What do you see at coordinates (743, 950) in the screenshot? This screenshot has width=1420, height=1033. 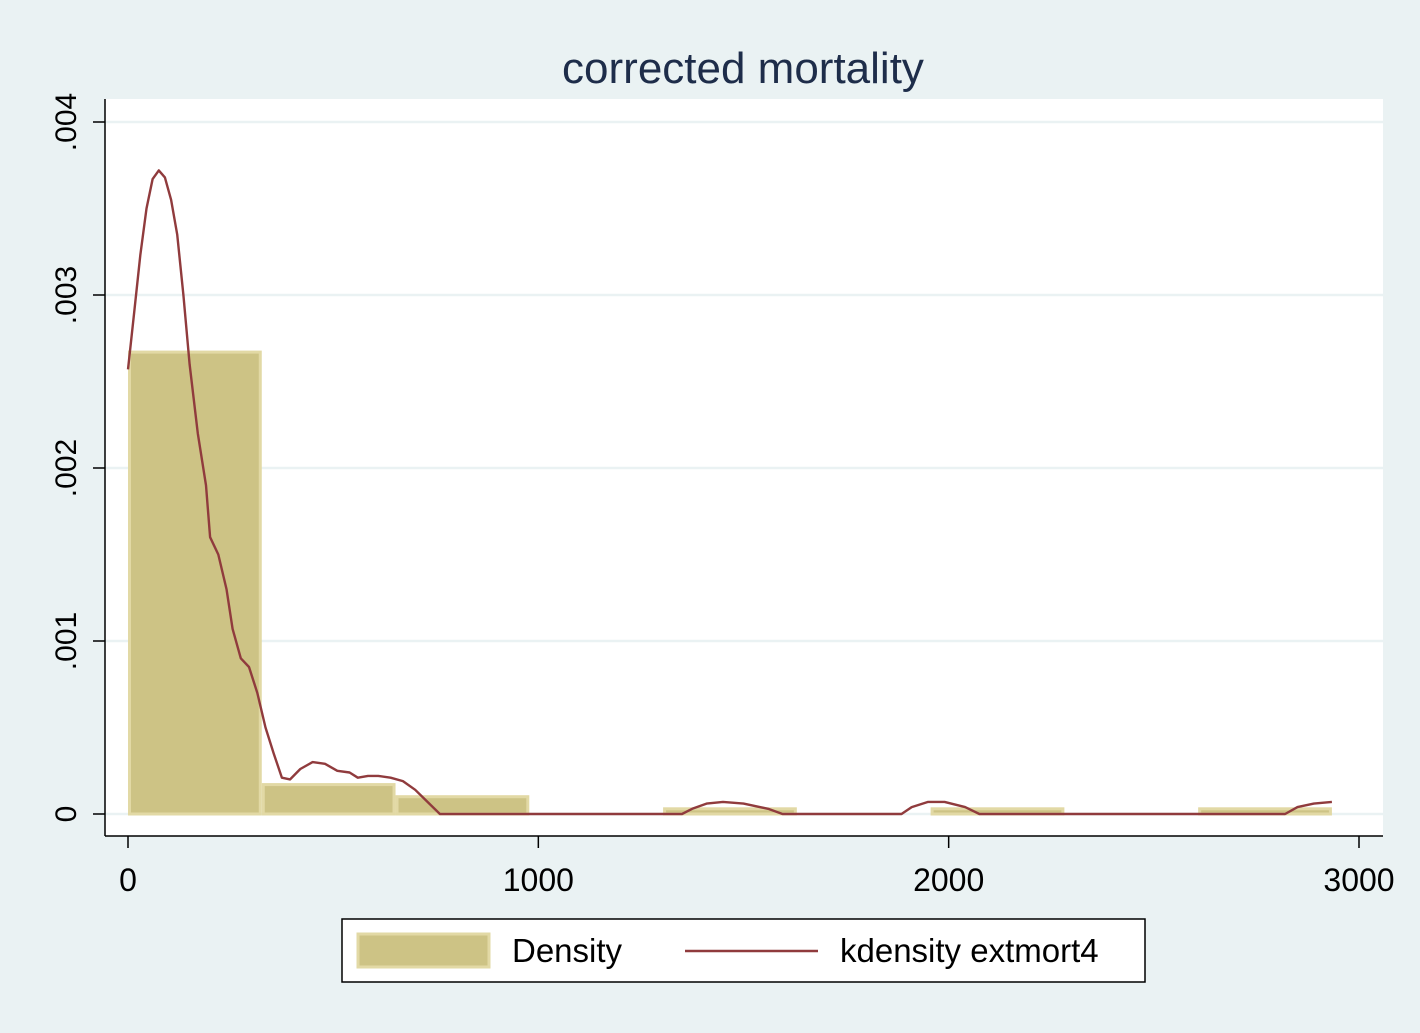 I see `legend: Density kdensity extmort4` at bounding box center [743, 950].